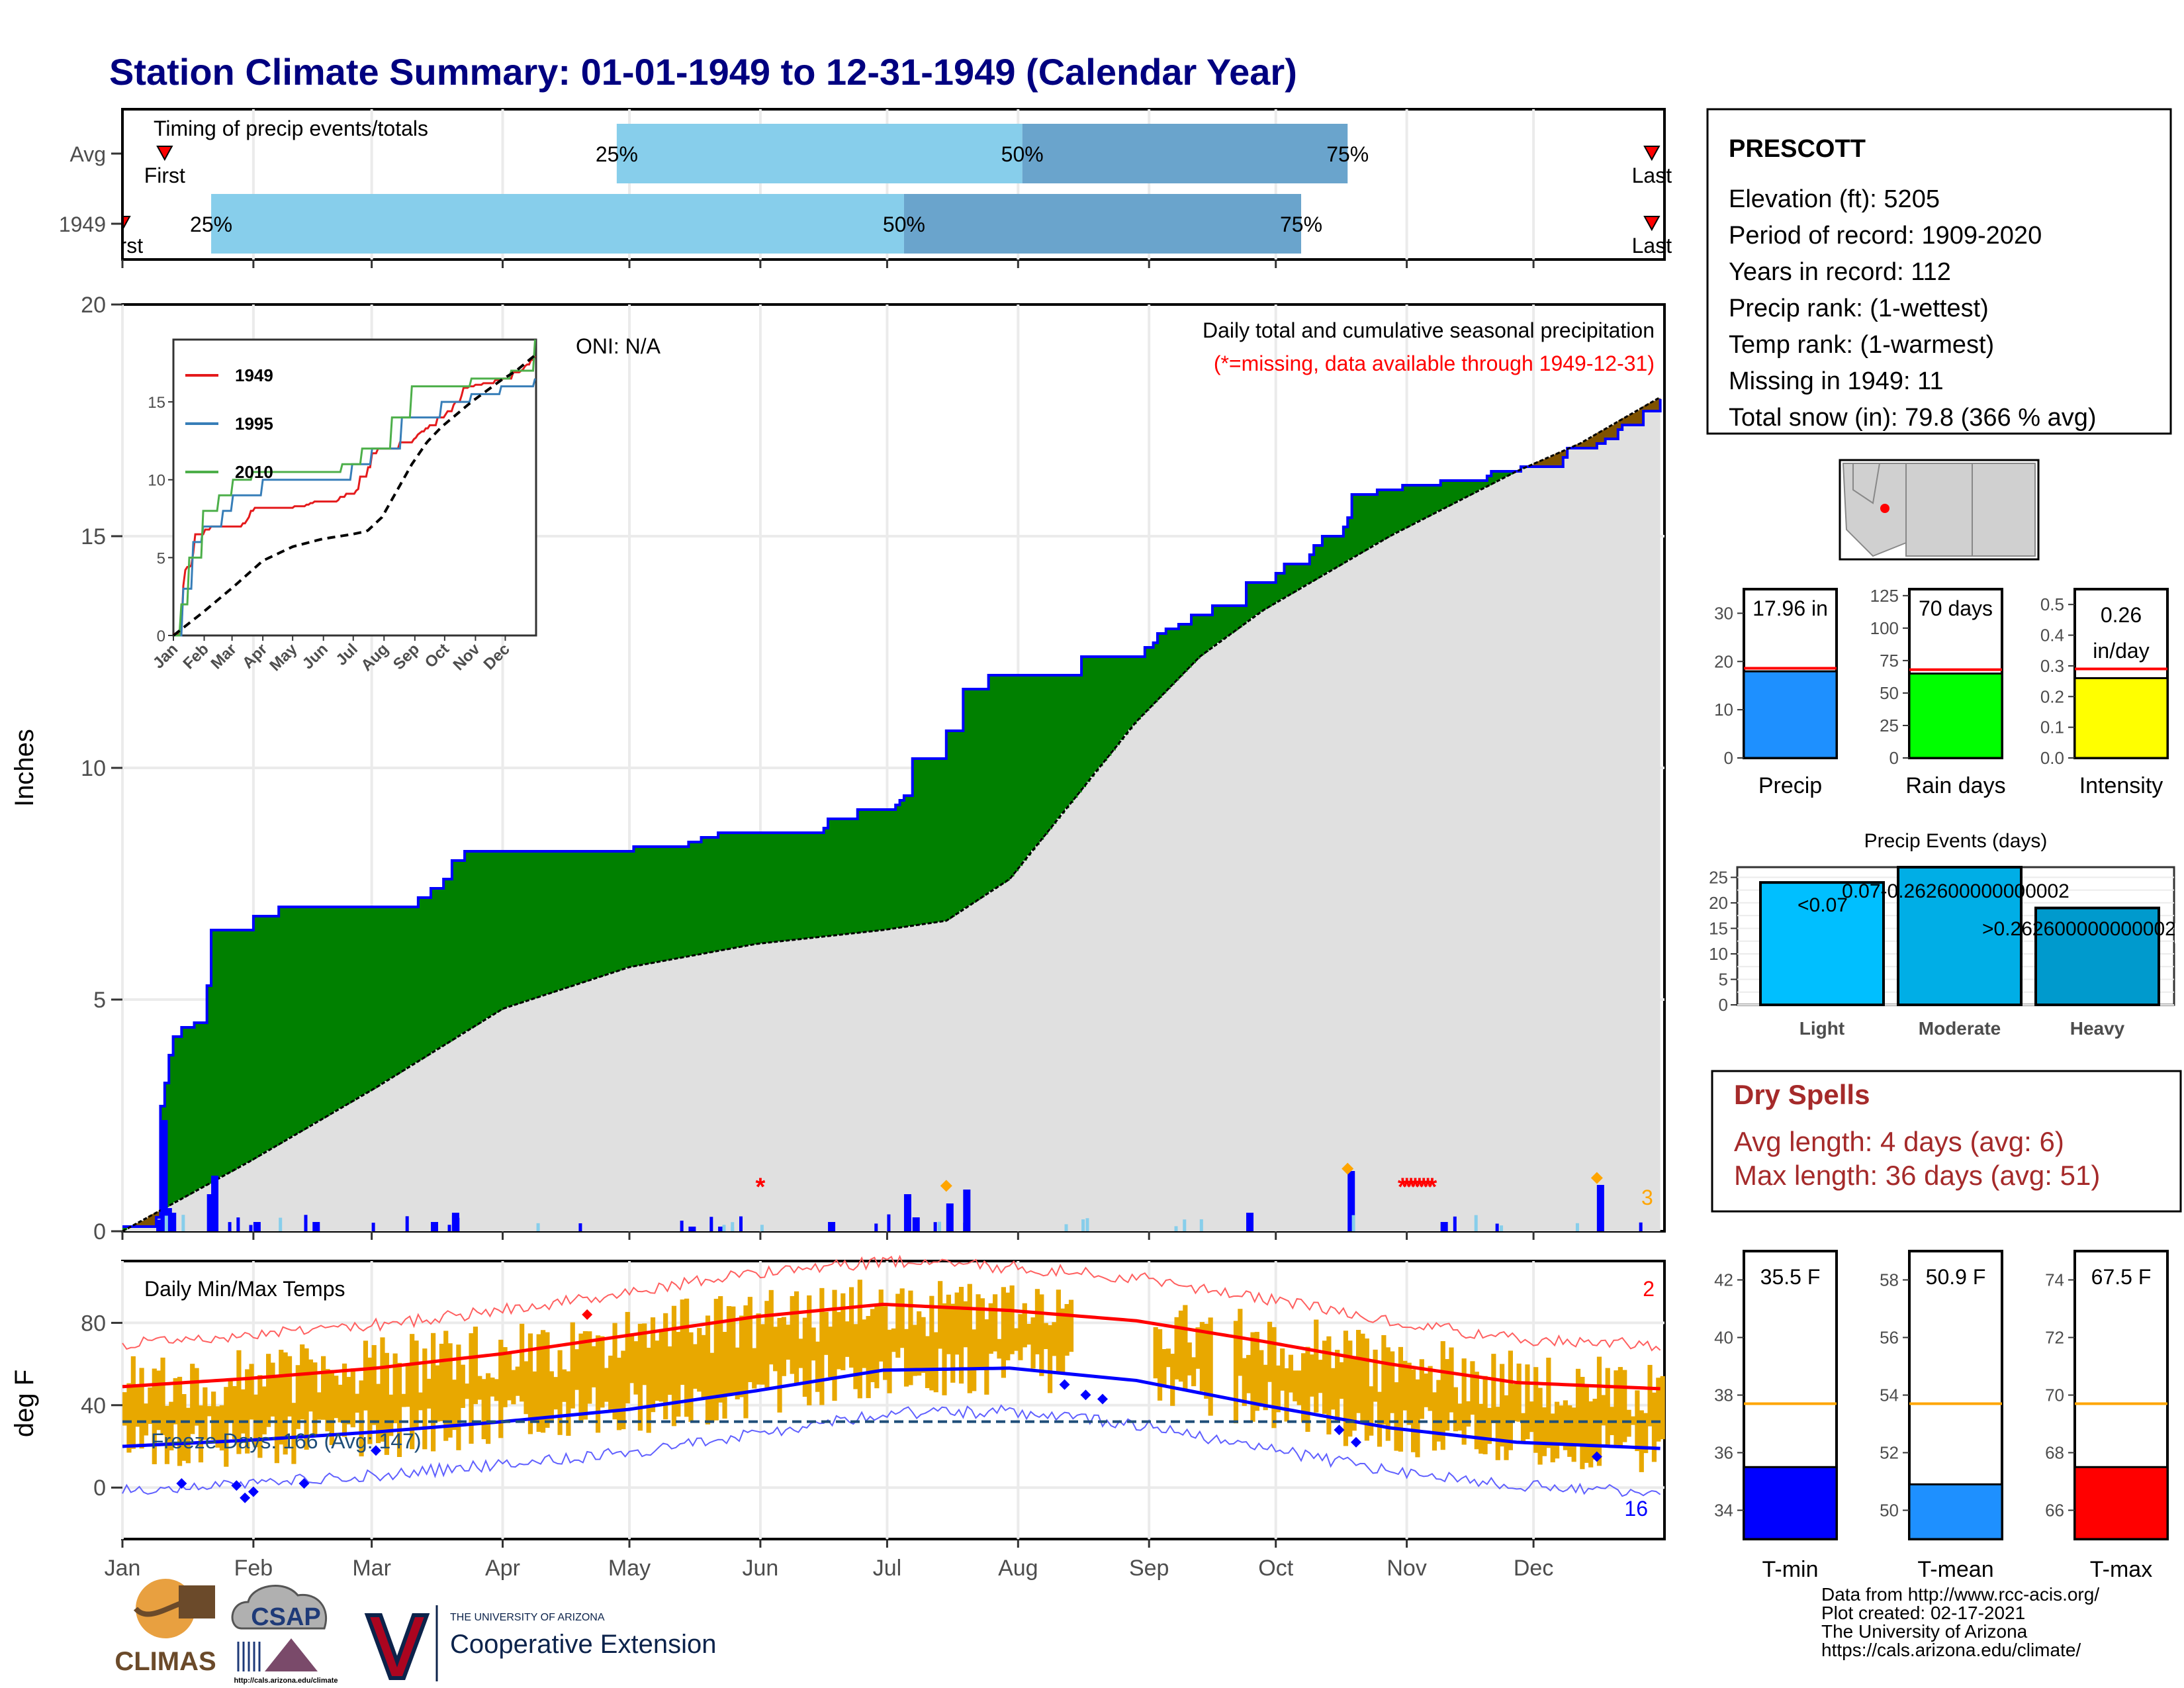 Image resolution: width=2184 pixels, height=1688 pixels. Describe the element at coordinates (161, 558) in the screenshot. I see `inset-y-tick: 5` at that location.